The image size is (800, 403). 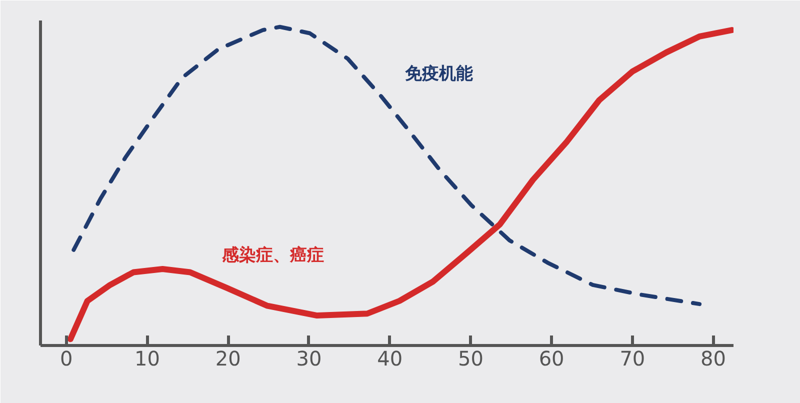 I want to click on x-tick-label: 40, so click(x=390, y=358).